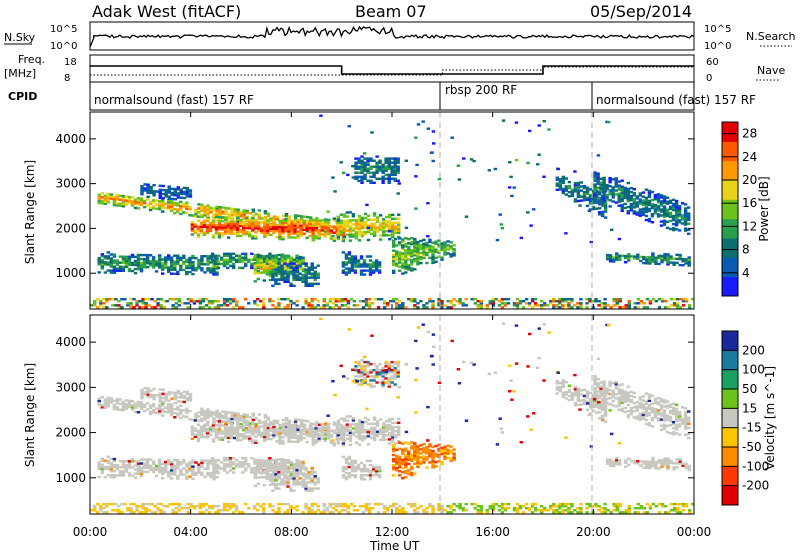 The image size is (800, 554). Describe the element at coordinates (391, 36) in the screenshot. I see `nsky-line` at that location.